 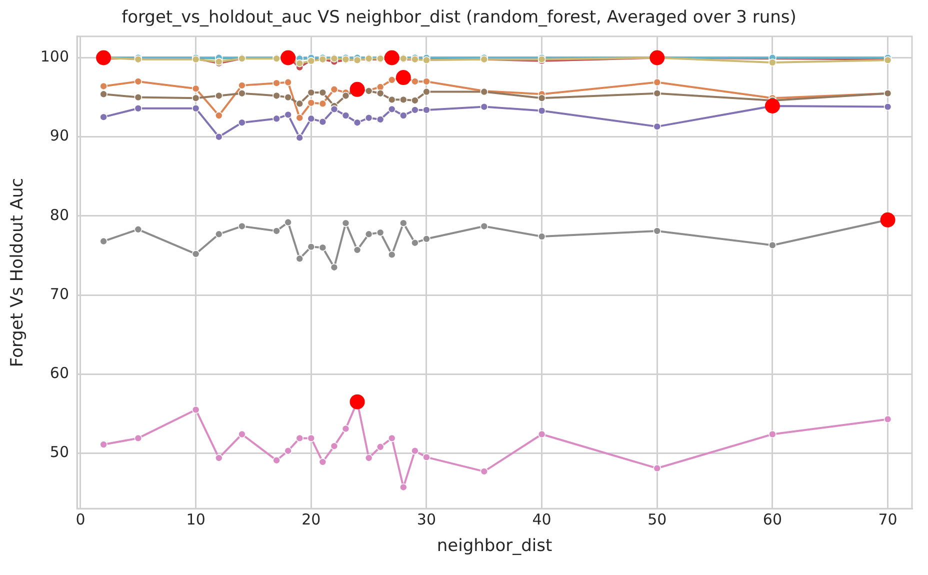 I want to click on chart-title: forget_vs_holdout_auc VS neighbor_dist (random_forest, Averaged over 3 runs), so click(x=459, y=18).